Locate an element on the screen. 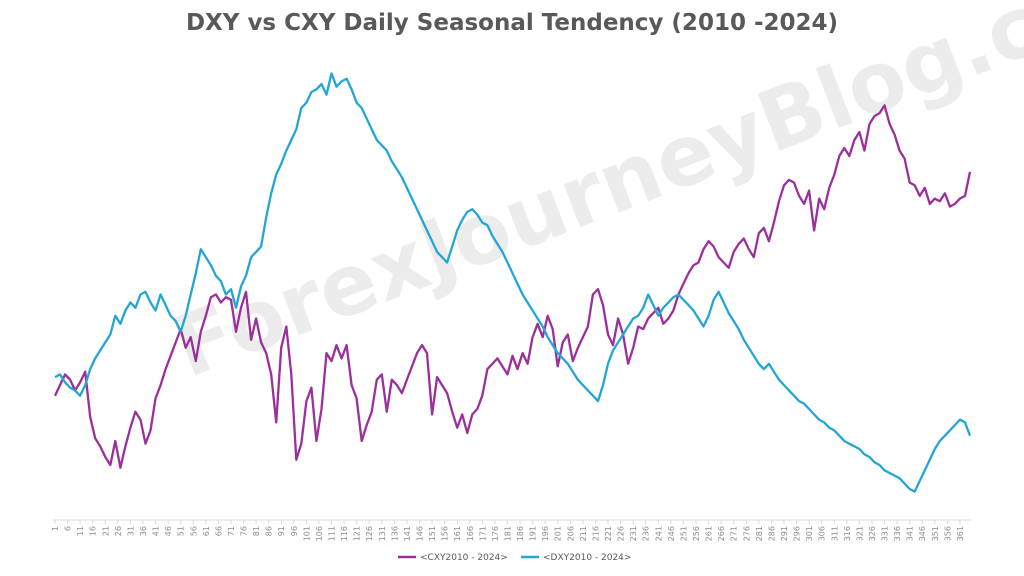 The height and width of the screenshot is (576, 1024). x-tick-label: 206 is located at coordinates (570, 533).